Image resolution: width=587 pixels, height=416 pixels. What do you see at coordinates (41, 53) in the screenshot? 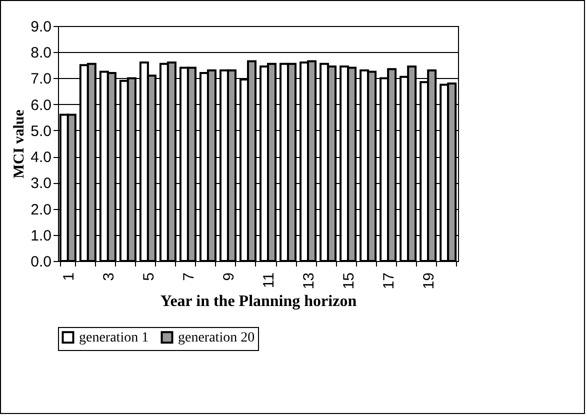
I see `y-tick-label: 8.0` at bounding box center [41, 53].